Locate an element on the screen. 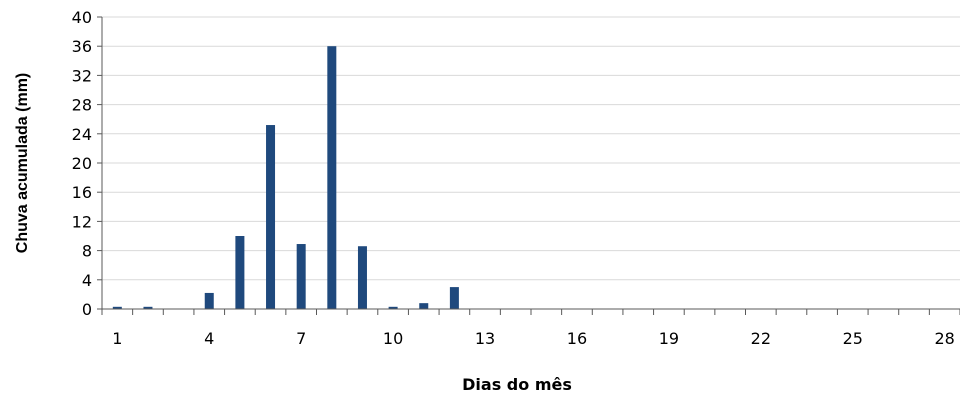  x-tick-label: 7 is located at coordinates (301, 338).